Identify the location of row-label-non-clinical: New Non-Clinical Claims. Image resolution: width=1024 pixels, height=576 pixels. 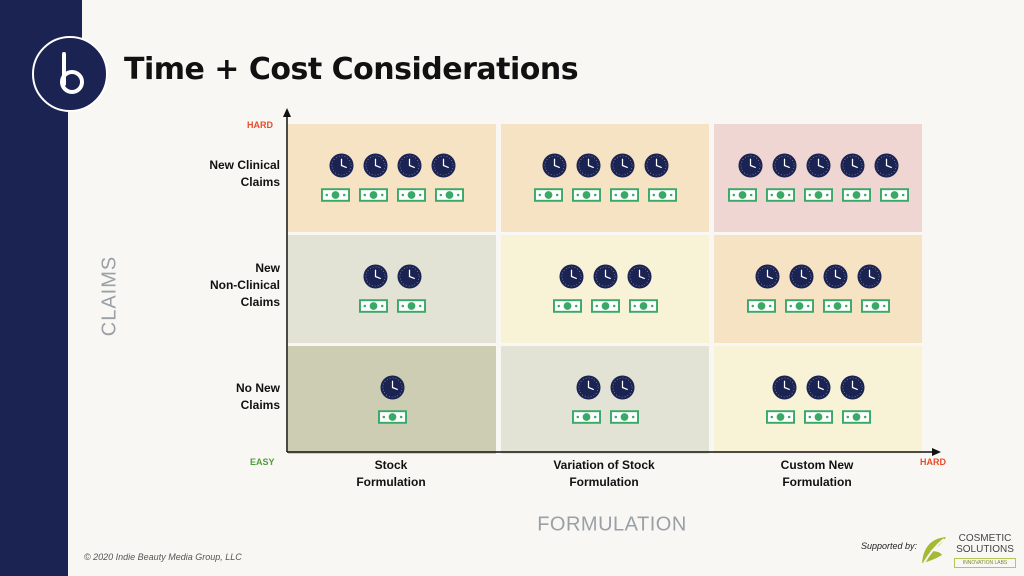
(244, 285).